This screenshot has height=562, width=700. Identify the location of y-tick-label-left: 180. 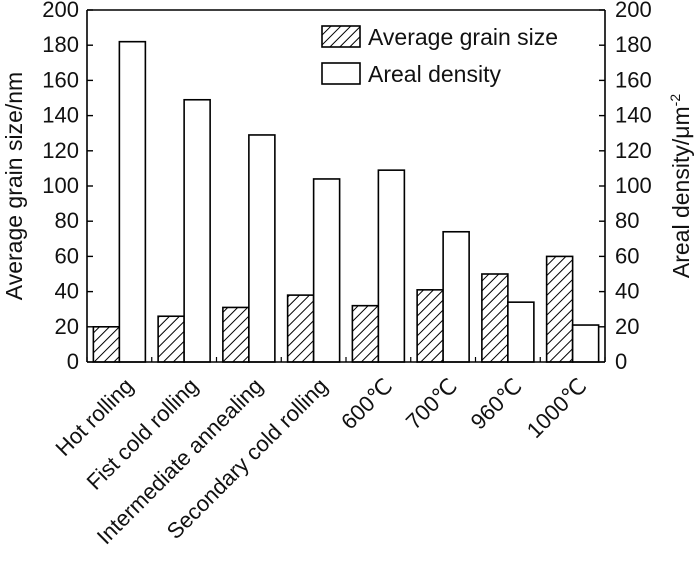
(60, 44).